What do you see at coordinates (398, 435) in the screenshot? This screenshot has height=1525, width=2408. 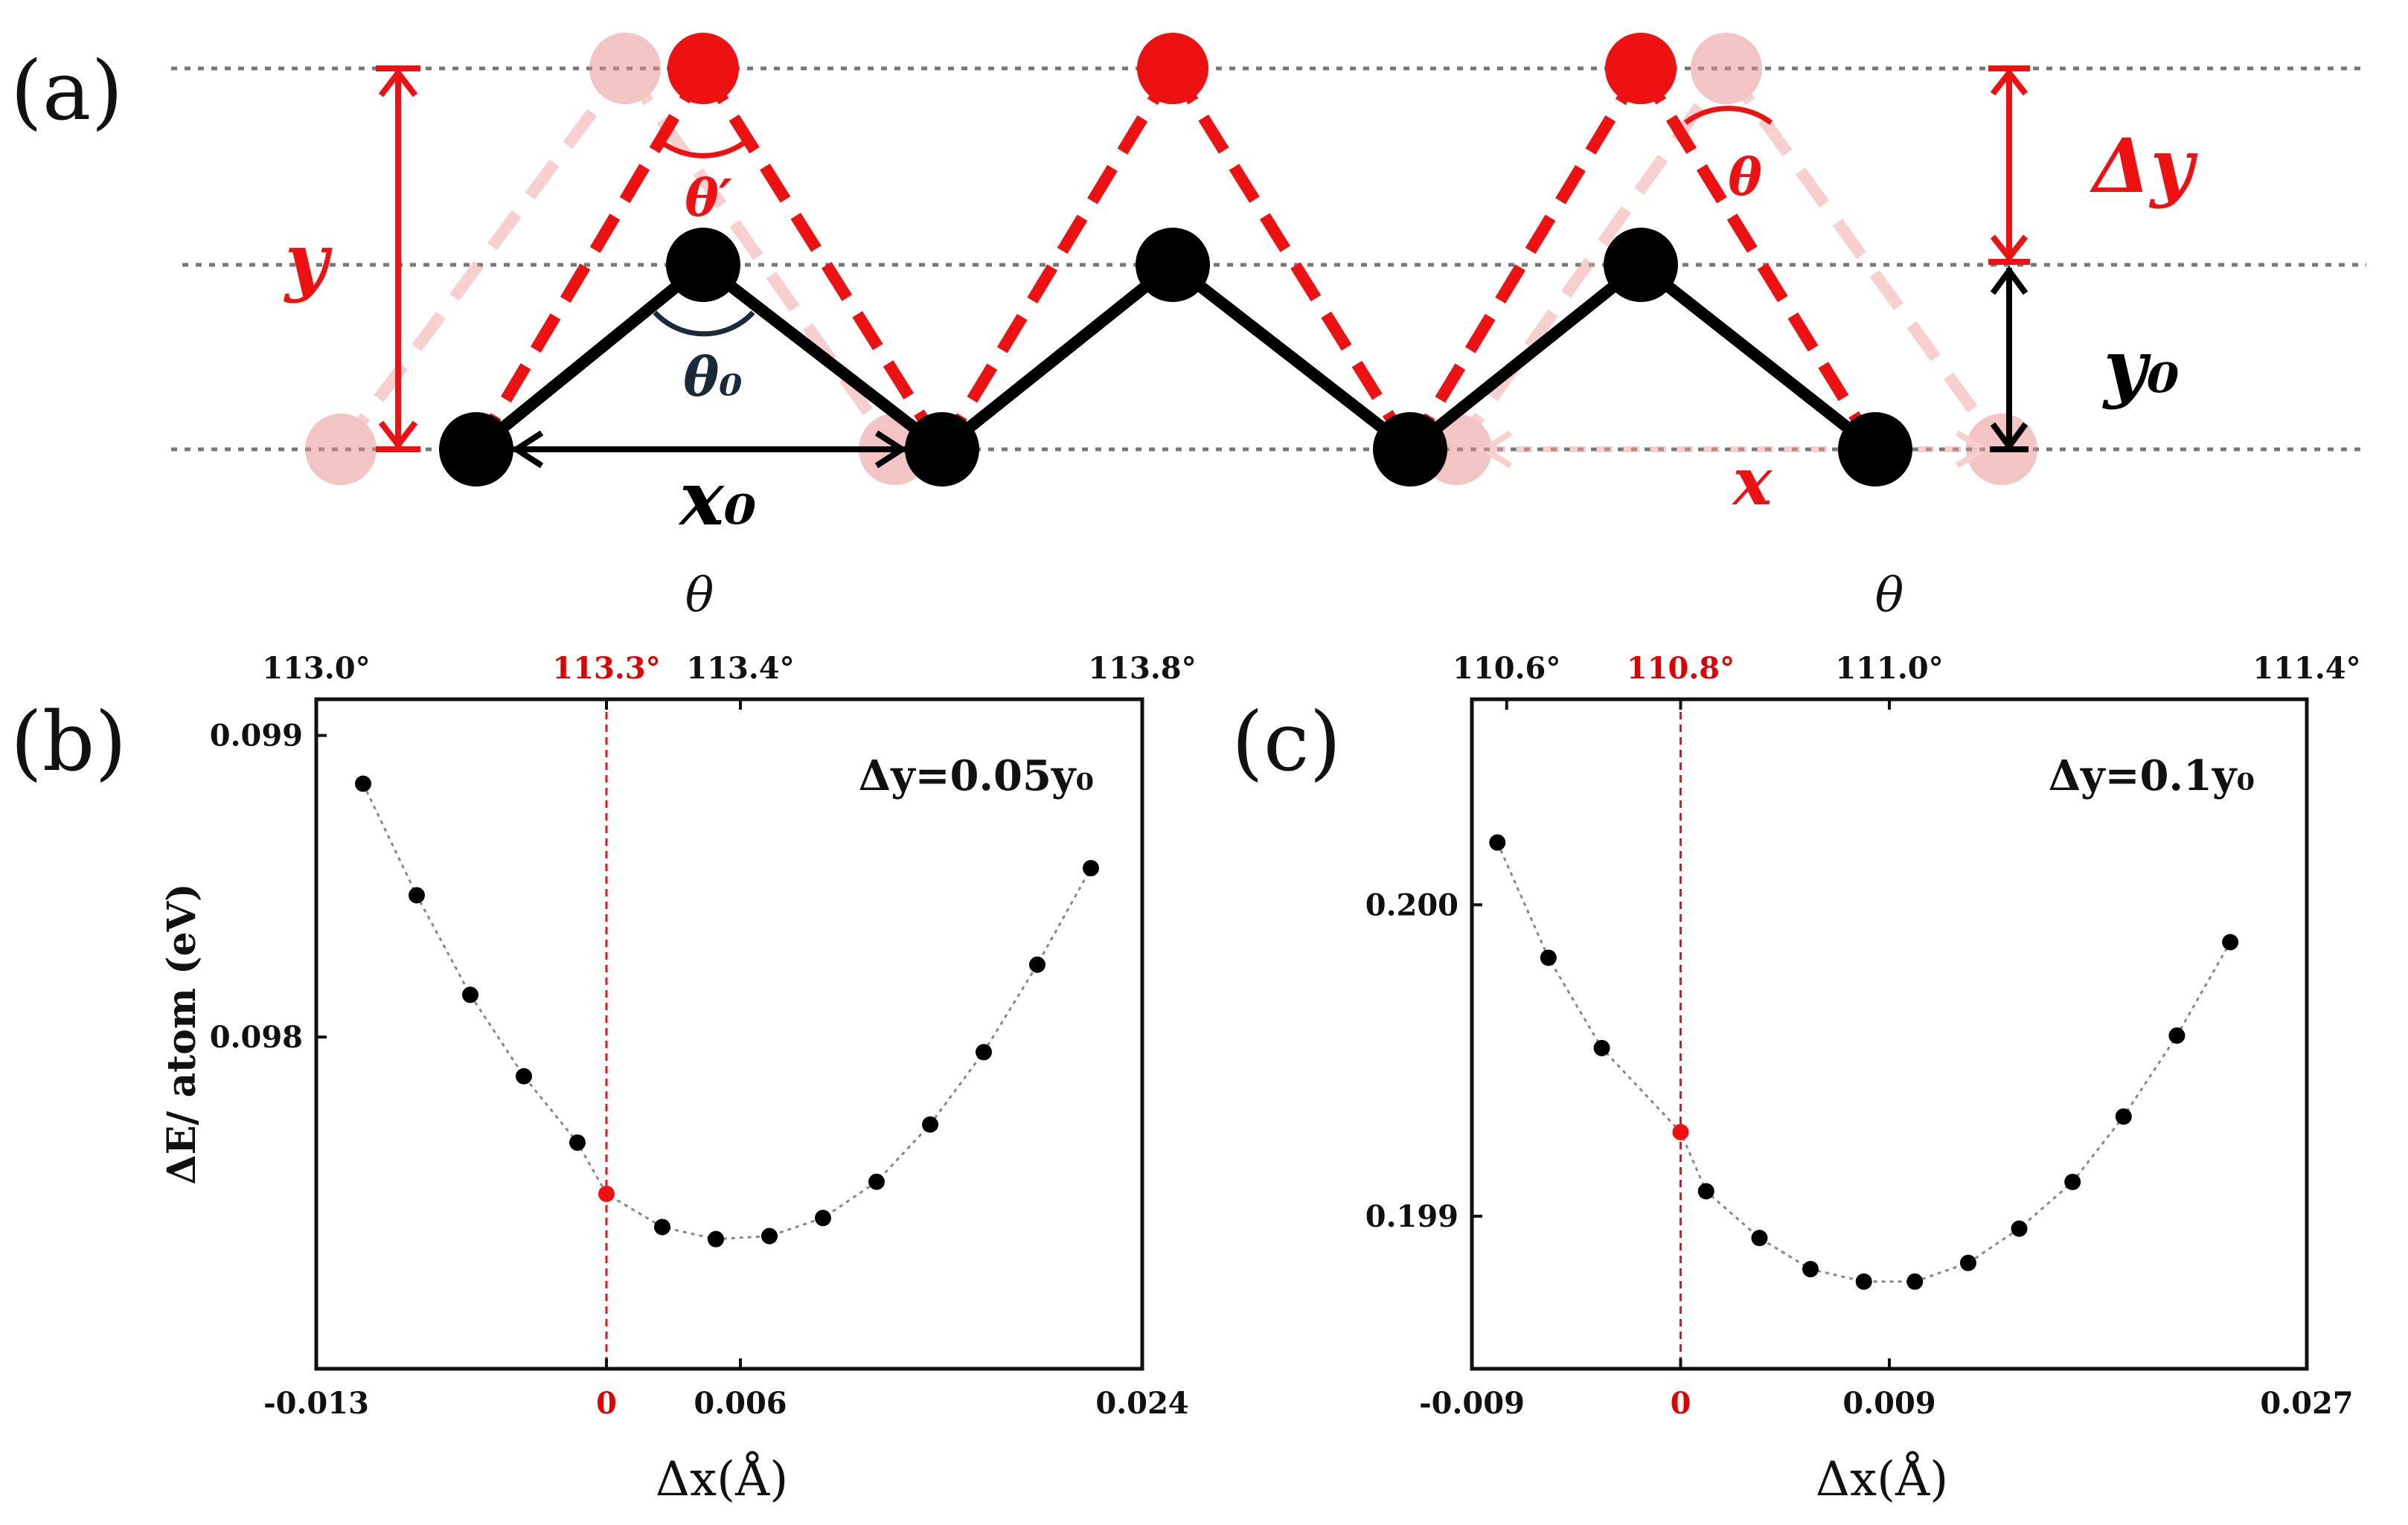 I see `y-arrow-head-bottom` at bounding box center [398, 435].